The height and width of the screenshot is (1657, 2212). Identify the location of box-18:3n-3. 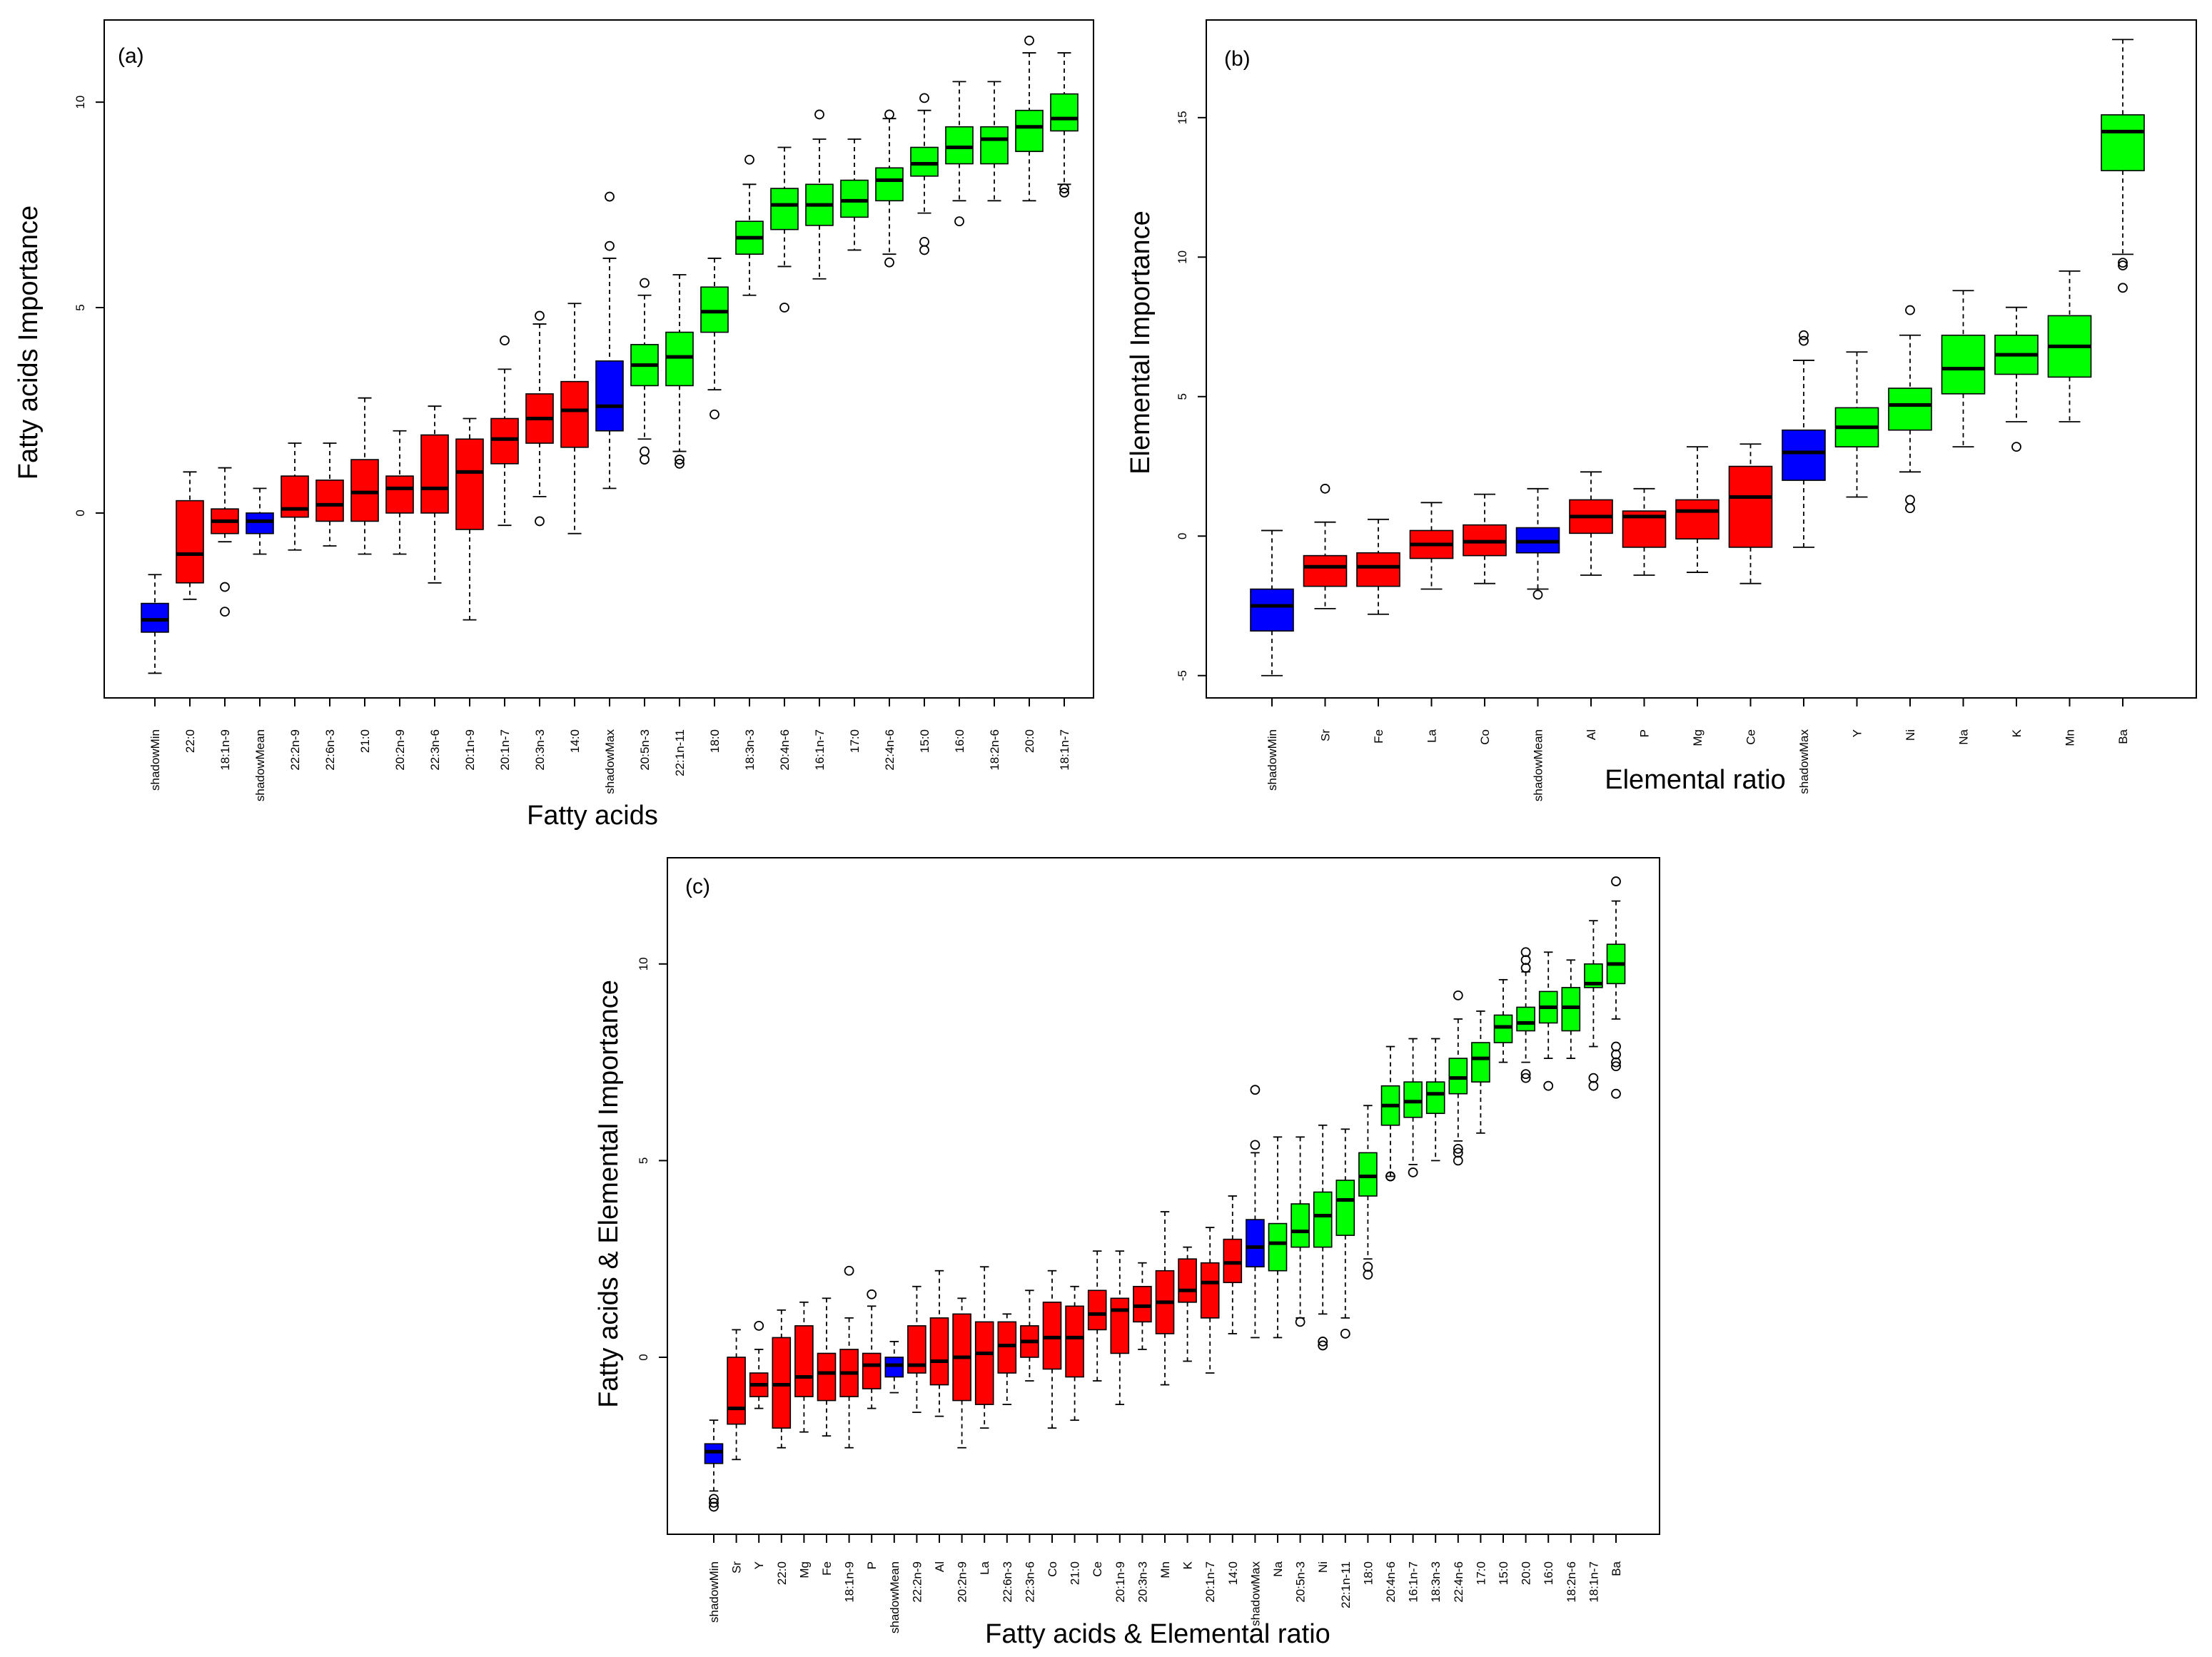
(1435, 1100).